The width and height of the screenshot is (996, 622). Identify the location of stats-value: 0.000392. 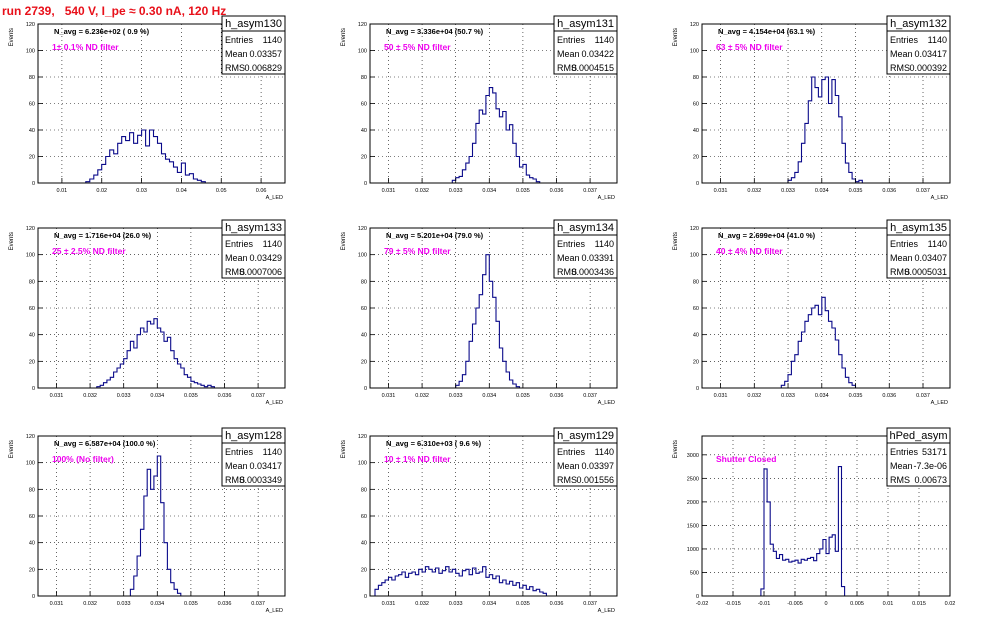
(928, 68).